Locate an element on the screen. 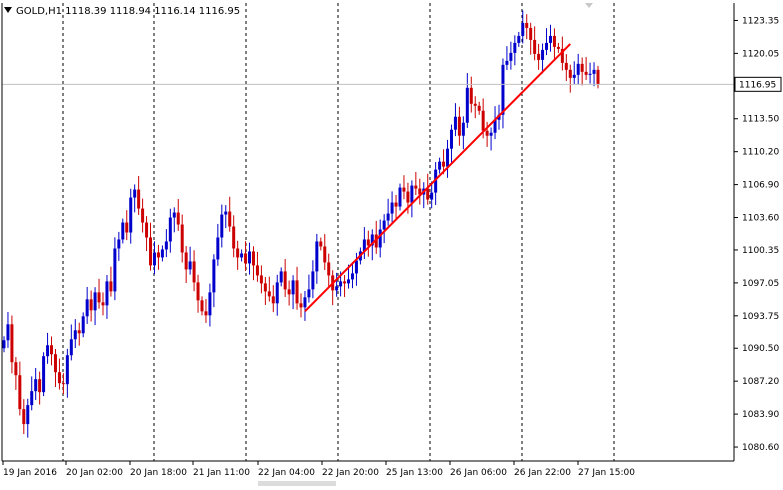  ohlc-high: 1118.94 is located at coordinates (130, 11).